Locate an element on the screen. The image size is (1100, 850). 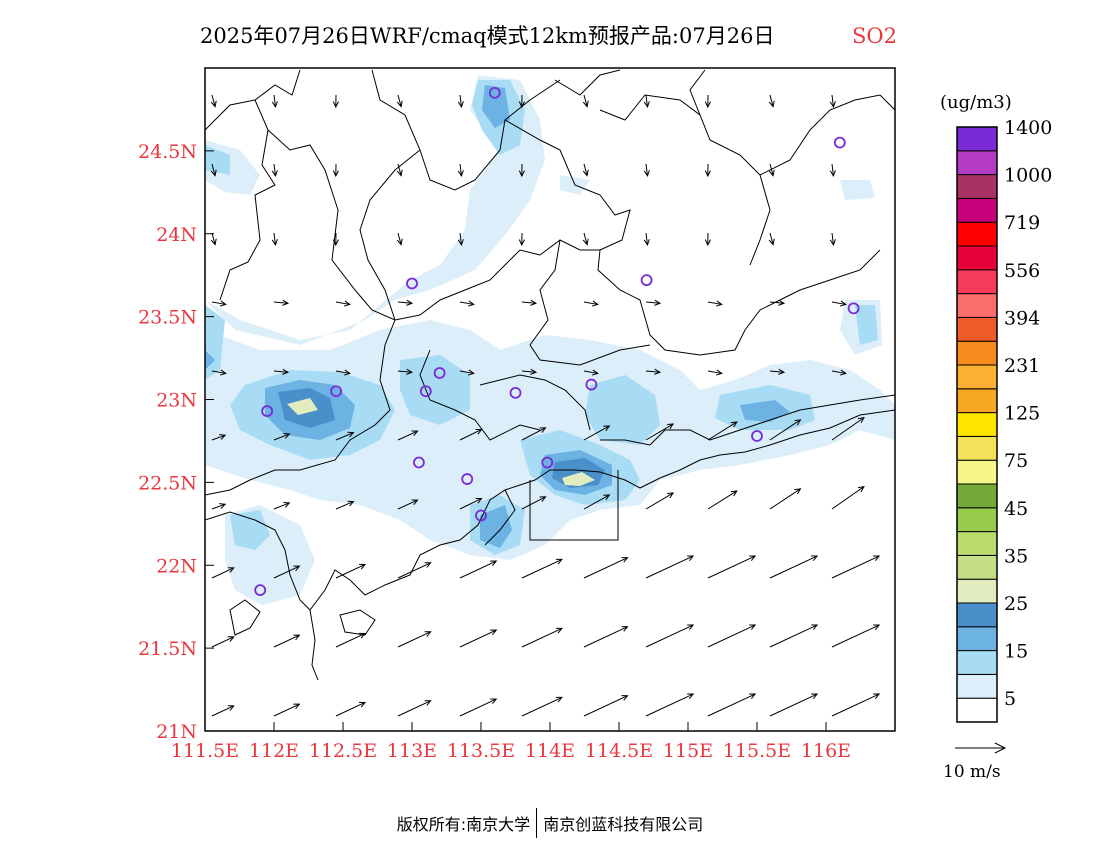
lon-tick-label: 112E is located at coordinates (274, 751).